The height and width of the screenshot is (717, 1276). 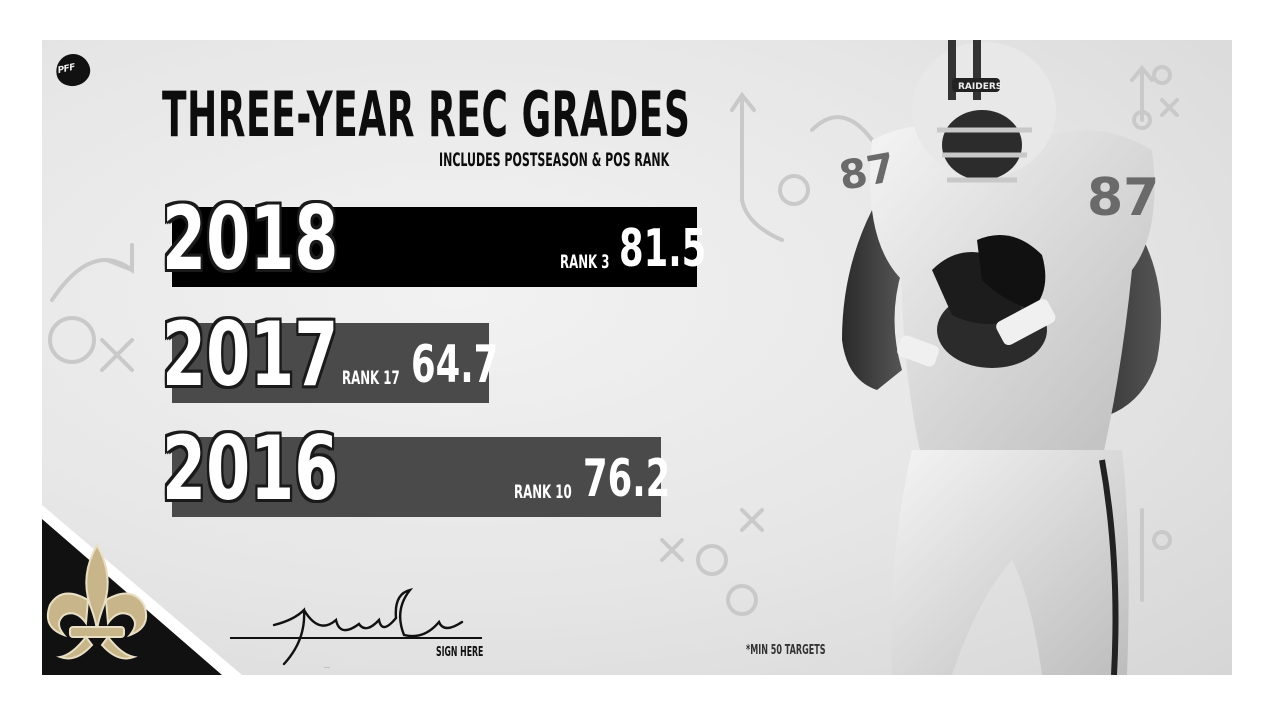 I want to click on brand-text: PFF, so click(x=66, y=69).